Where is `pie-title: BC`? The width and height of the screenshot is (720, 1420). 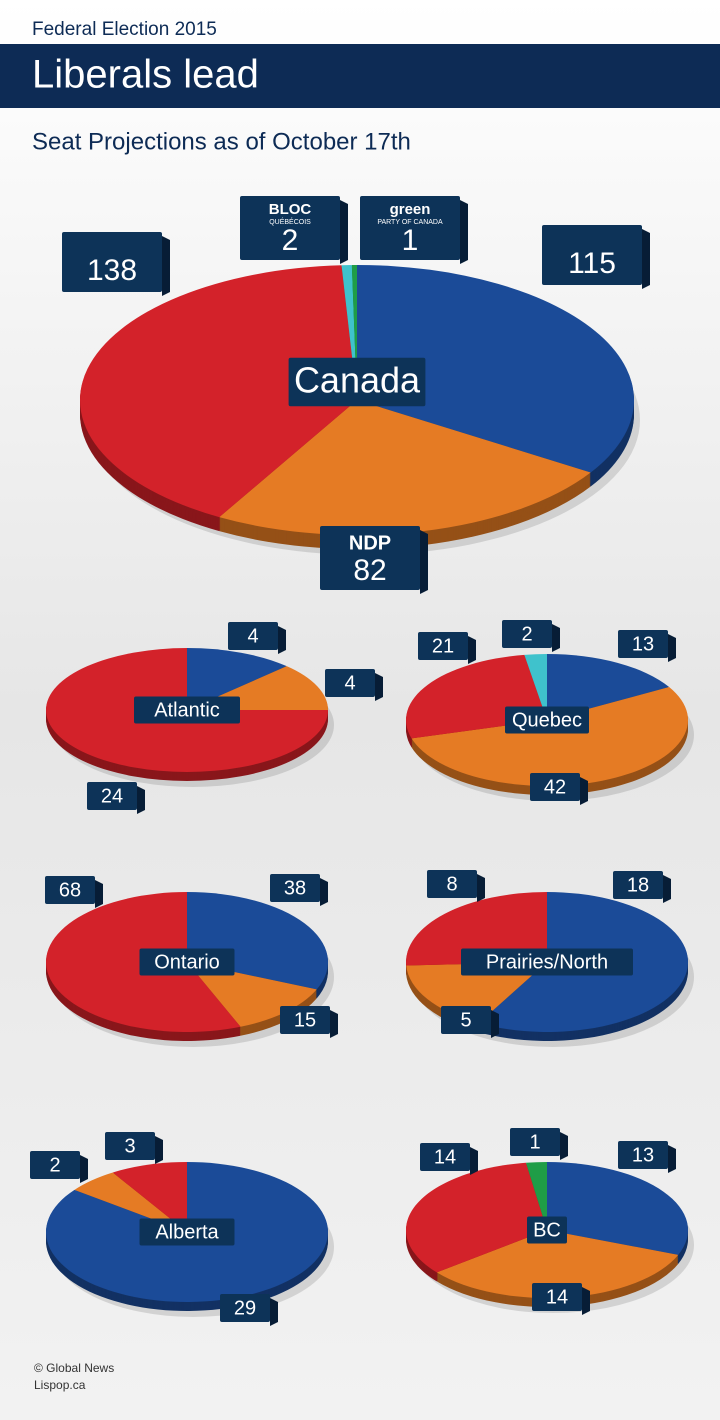 pie-title: BC is located at coordinates (547, 1230).